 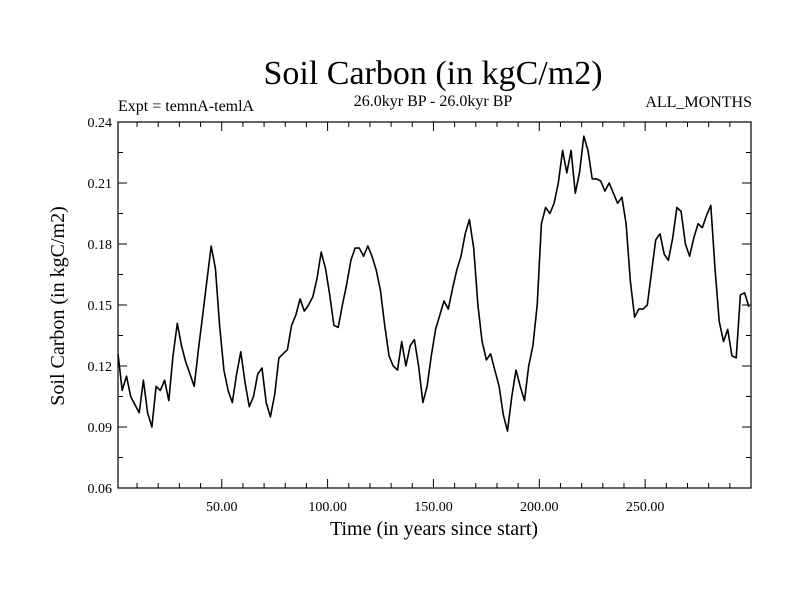 What do you see at coordinates (100, 428) in the screenshot?
I see `y-tick-label: 0.09` at bounding box center [100, 428].